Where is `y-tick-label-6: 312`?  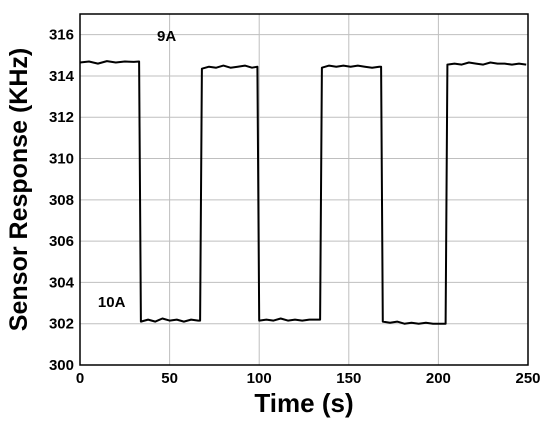
y-tick-label-6: 312 is located at coordinates (61, 117).